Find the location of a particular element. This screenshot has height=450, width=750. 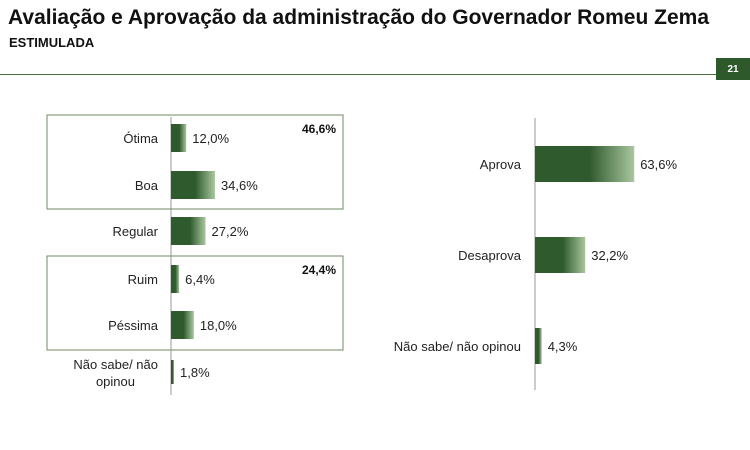

approval-category-label-aprova: Aprova is located at coordinates (501, 164).